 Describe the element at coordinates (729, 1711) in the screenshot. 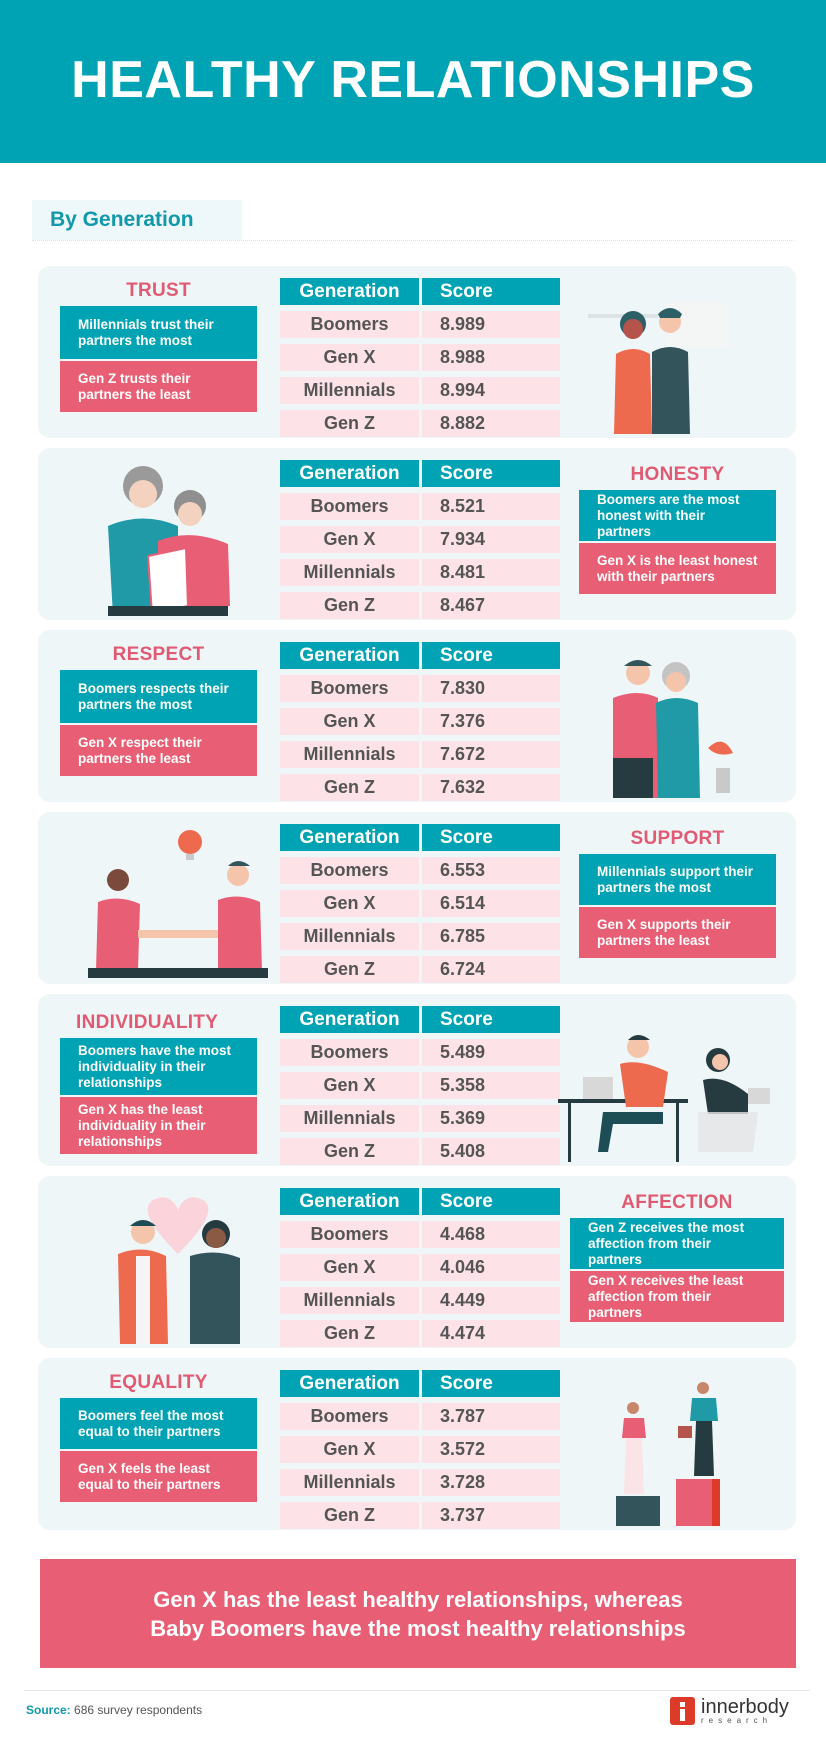

I see `innerbody-logo: innerbody research` at that location.